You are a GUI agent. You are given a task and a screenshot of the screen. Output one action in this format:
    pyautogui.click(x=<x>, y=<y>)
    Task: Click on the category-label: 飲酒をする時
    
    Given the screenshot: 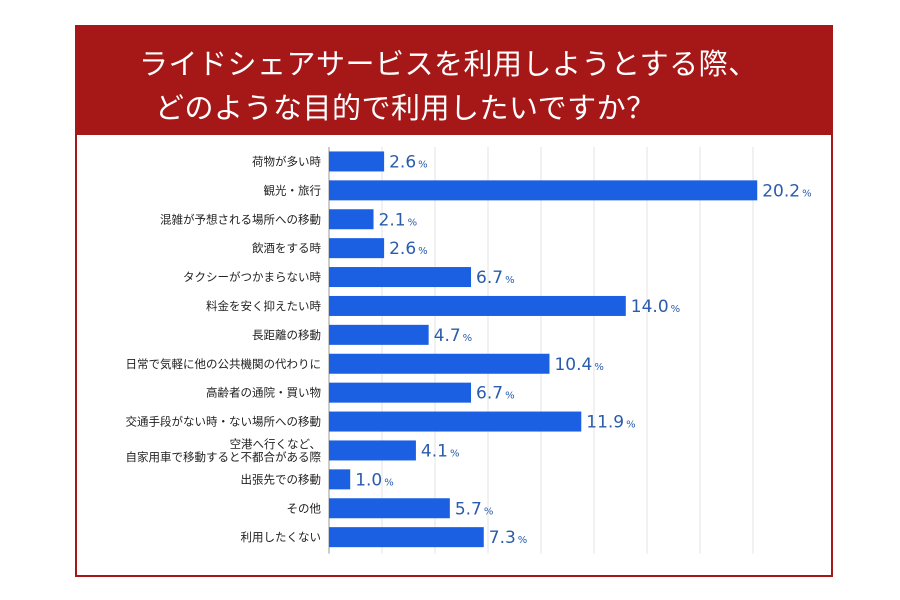 What is the action you would take?
    pyautogui.click(x=286, y=248)
    